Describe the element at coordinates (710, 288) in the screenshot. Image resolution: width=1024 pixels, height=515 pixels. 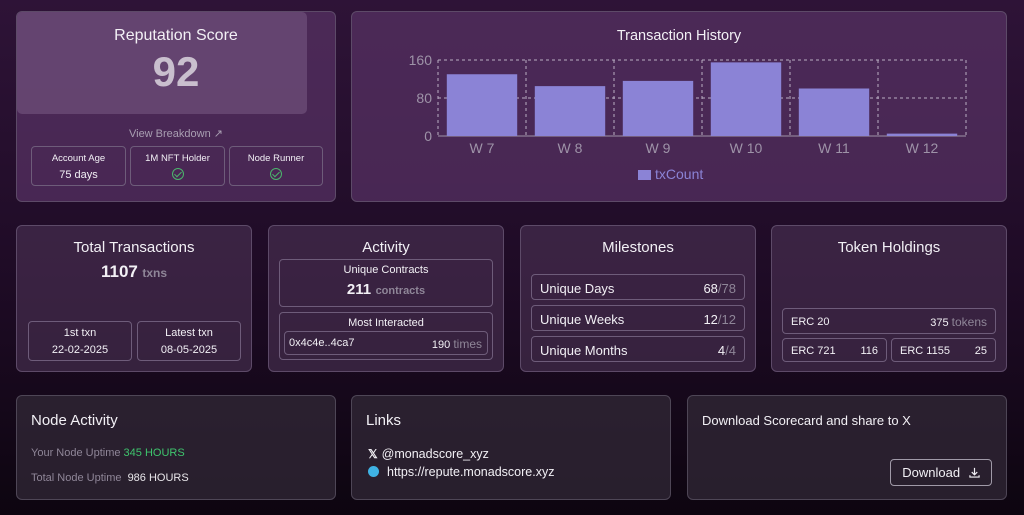
I see `milestone-value: 68` at that location.